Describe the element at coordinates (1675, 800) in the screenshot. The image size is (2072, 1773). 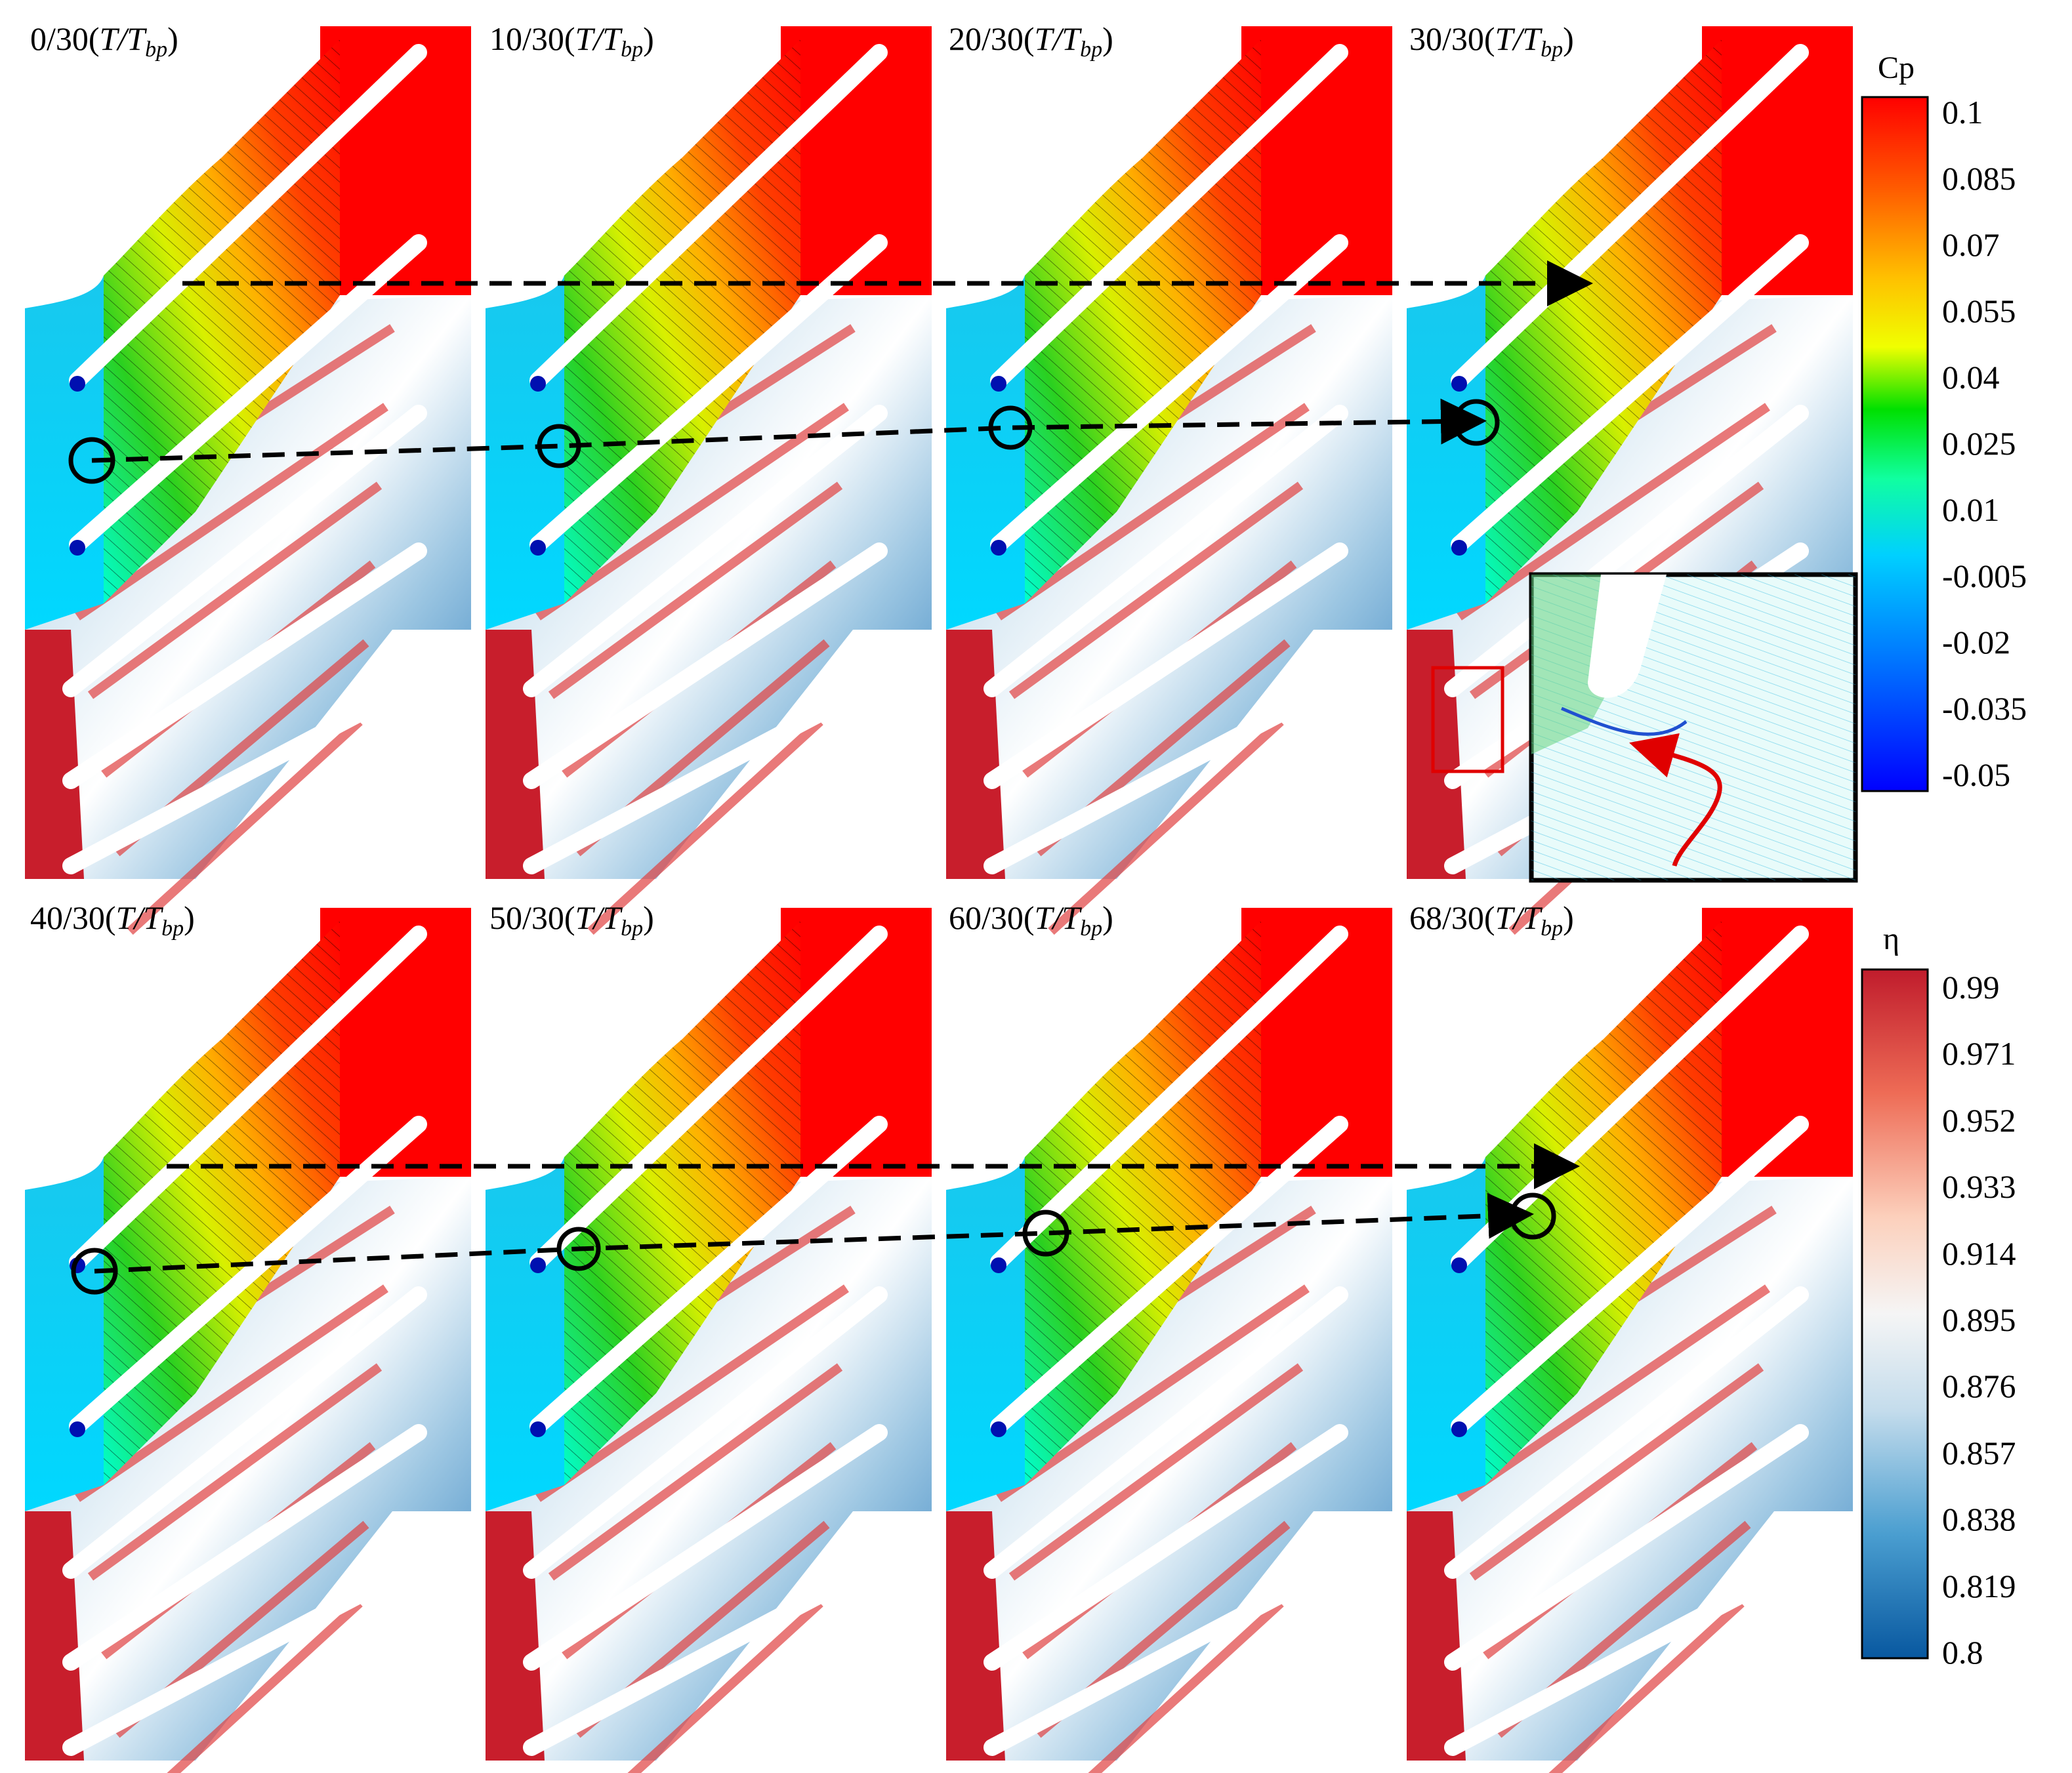
I see `recirculation-arrow` at that location.